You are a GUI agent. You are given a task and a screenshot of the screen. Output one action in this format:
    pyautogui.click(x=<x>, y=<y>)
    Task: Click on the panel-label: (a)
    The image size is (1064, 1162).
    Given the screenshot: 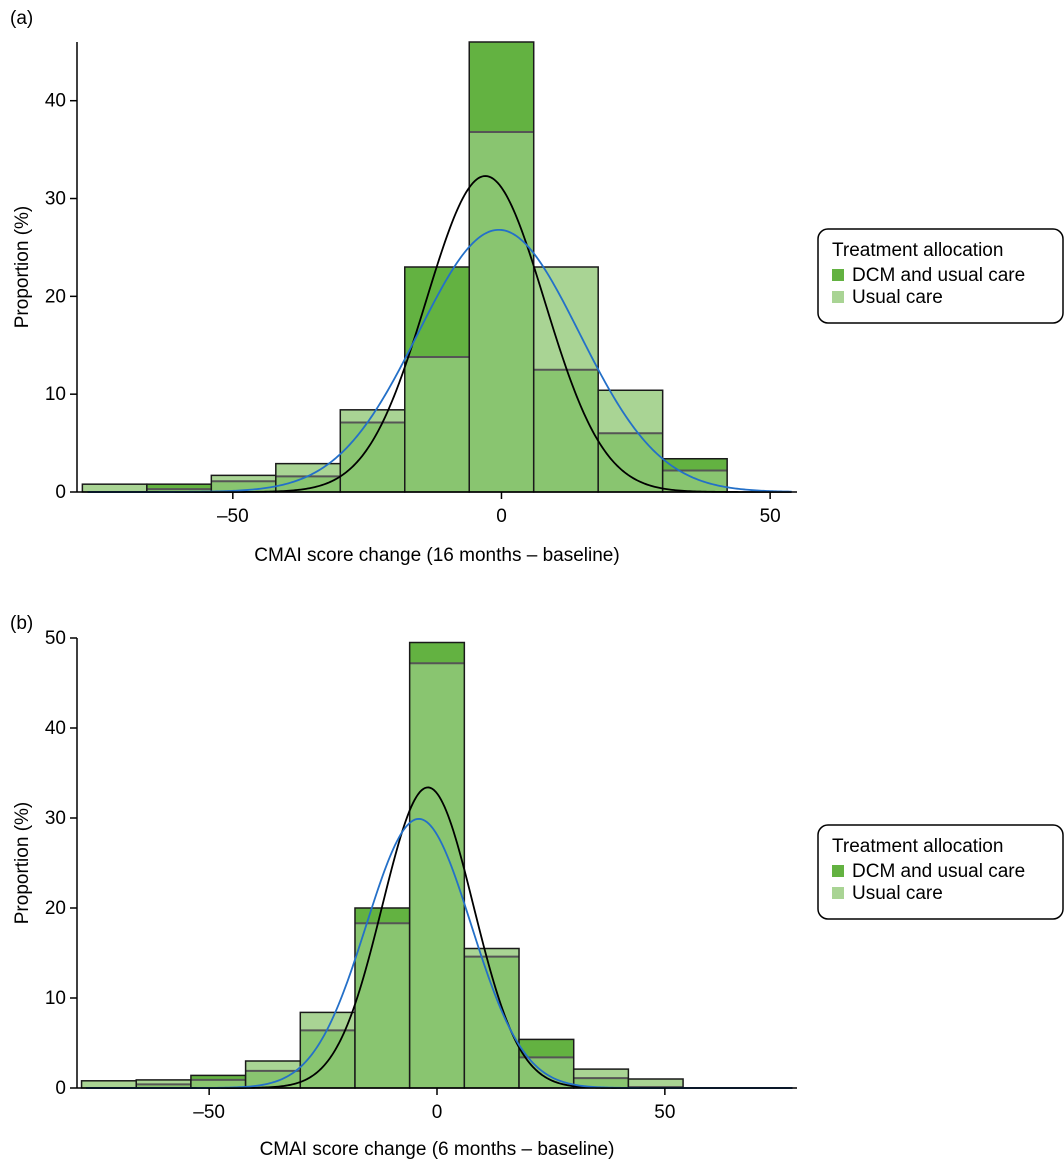 What is the action you would take?
    pyautogui.click(x=21, y=18)
    